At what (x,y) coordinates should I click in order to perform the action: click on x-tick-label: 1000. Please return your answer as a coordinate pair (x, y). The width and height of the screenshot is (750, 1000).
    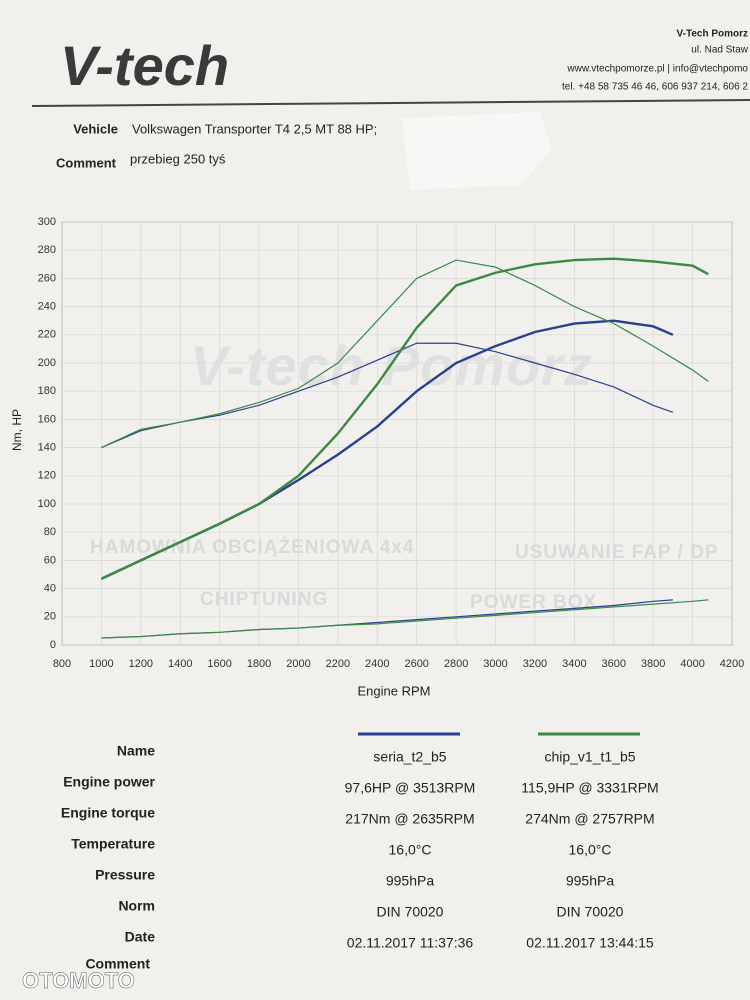
    Looking at the image, I should click on (101, 664).